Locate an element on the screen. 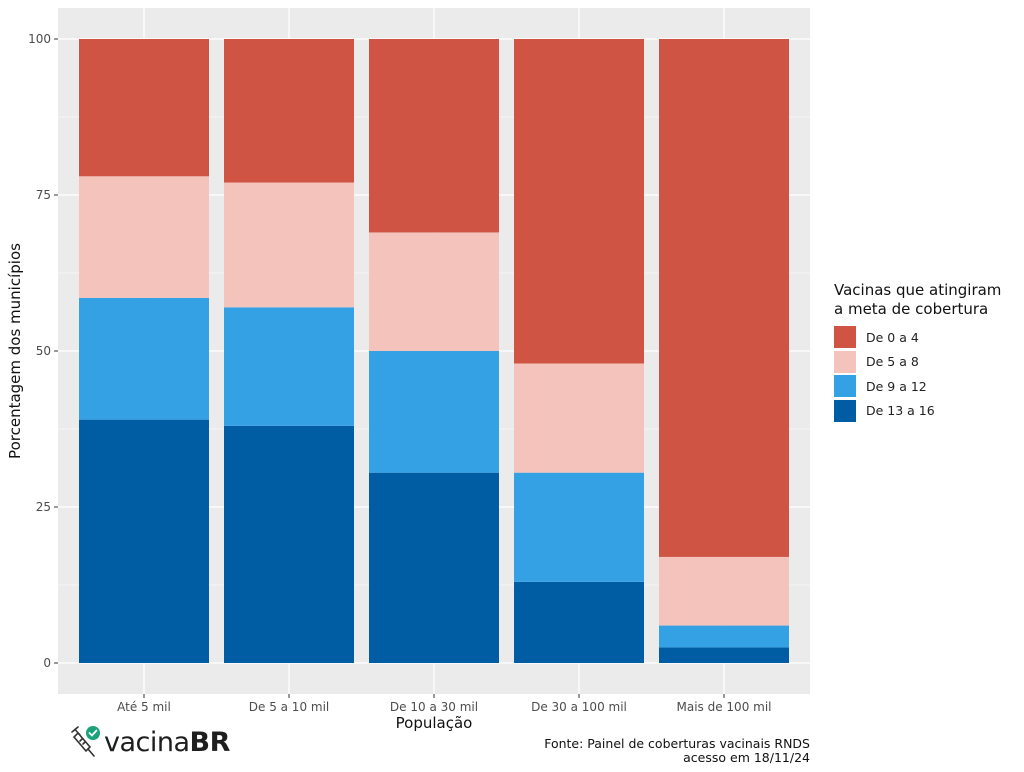  legend-title-line-1: Vacinas que atingiram is located at coordinates (918, 290).